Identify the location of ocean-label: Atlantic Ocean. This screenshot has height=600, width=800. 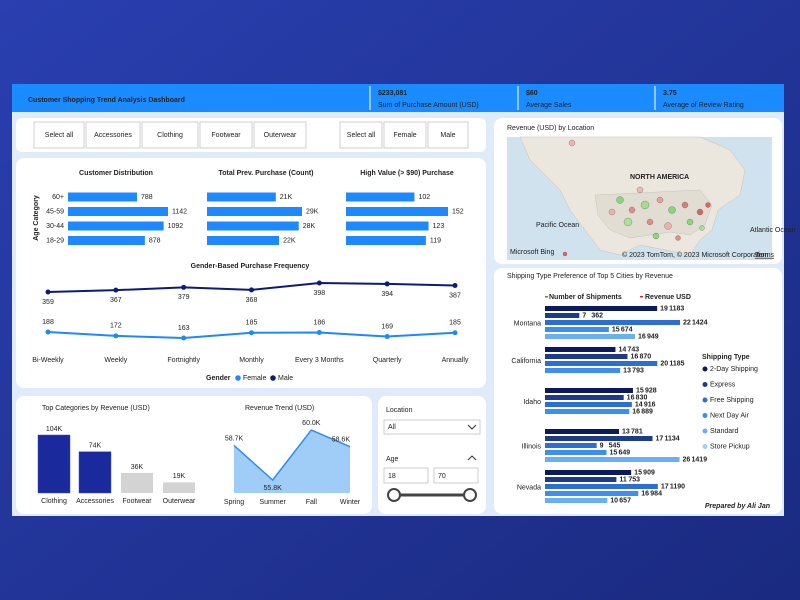
(773, 230).